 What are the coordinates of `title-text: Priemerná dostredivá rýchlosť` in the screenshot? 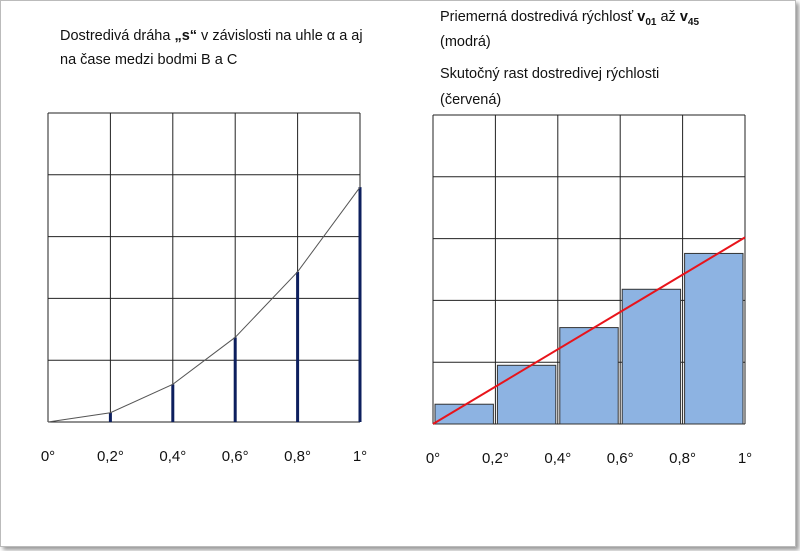 It's located at (539, 17).